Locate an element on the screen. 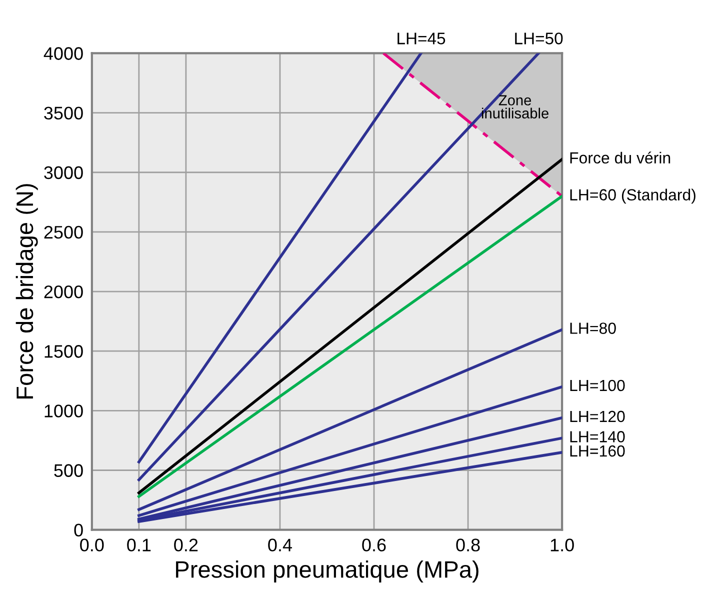  y-tick-label: 3500 is located at coordinates (63, 113).